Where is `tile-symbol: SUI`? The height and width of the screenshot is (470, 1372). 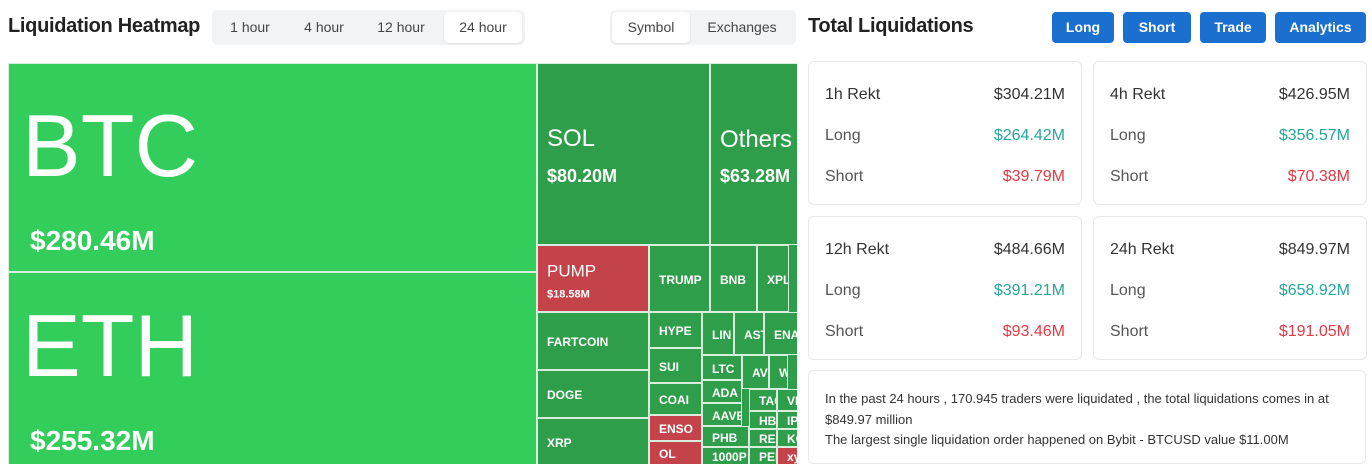 tile-symbol: SUI is located at coordinates (669, 366).